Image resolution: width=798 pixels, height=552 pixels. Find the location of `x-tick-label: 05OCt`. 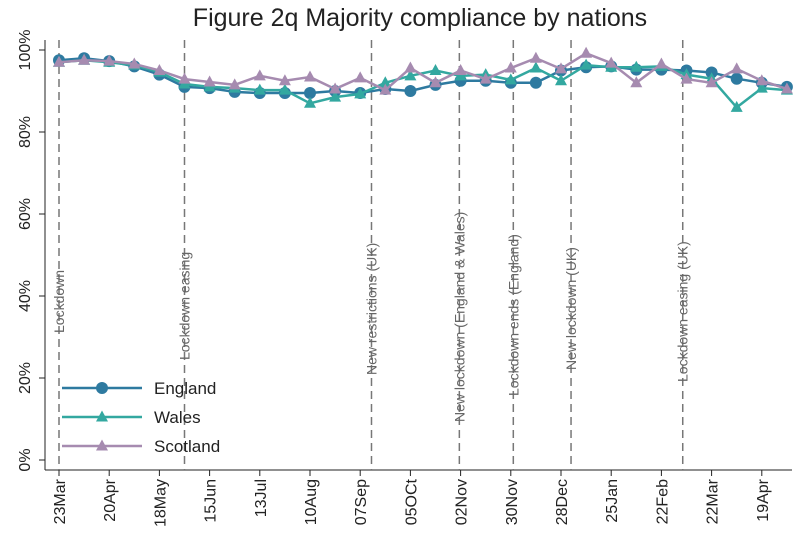

x-tick-label: 05OCt is located at coordinates (411, 501).